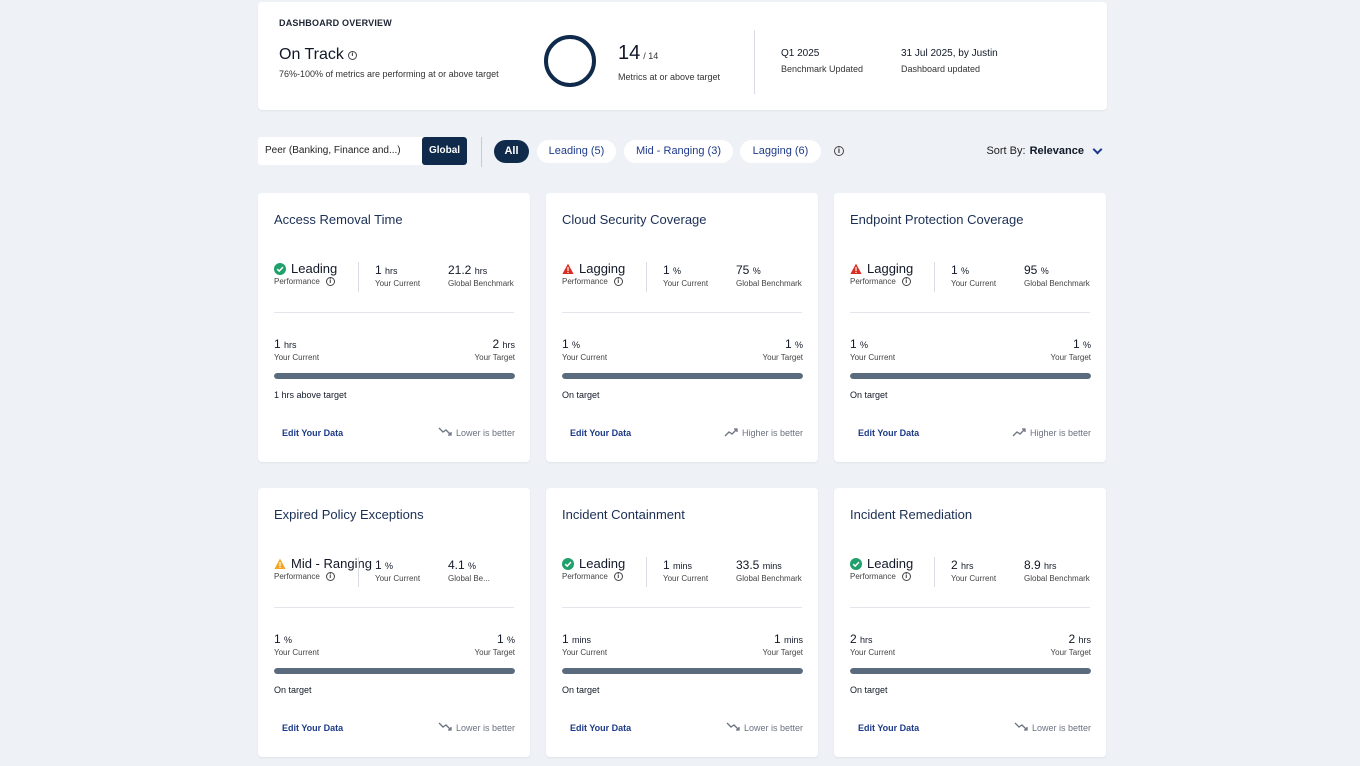 The height and width of the screenshot is (766, 1360). Describe the element at coordinates (763, 433) in the screenshot. I see `direction-hint: Higher is better` at that location.